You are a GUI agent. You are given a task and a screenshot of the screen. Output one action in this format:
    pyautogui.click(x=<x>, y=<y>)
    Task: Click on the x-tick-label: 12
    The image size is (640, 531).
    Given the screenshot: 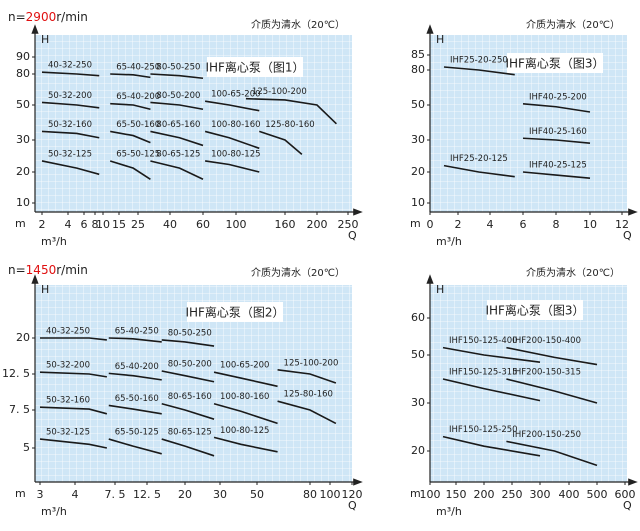 What is the action you would take?
    pyautogui.click(x=622, y=224)
    